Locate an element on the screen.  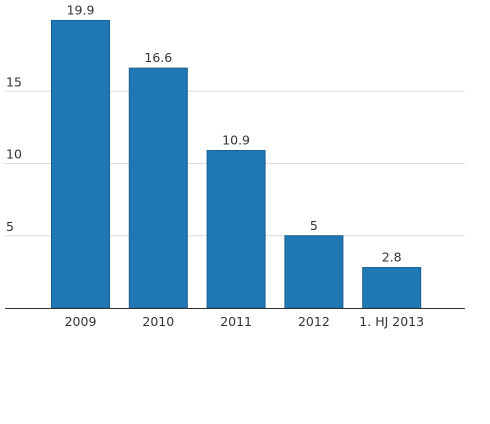
y-axis-ticks: 5 10 15 is located at coordinates (14, 154).